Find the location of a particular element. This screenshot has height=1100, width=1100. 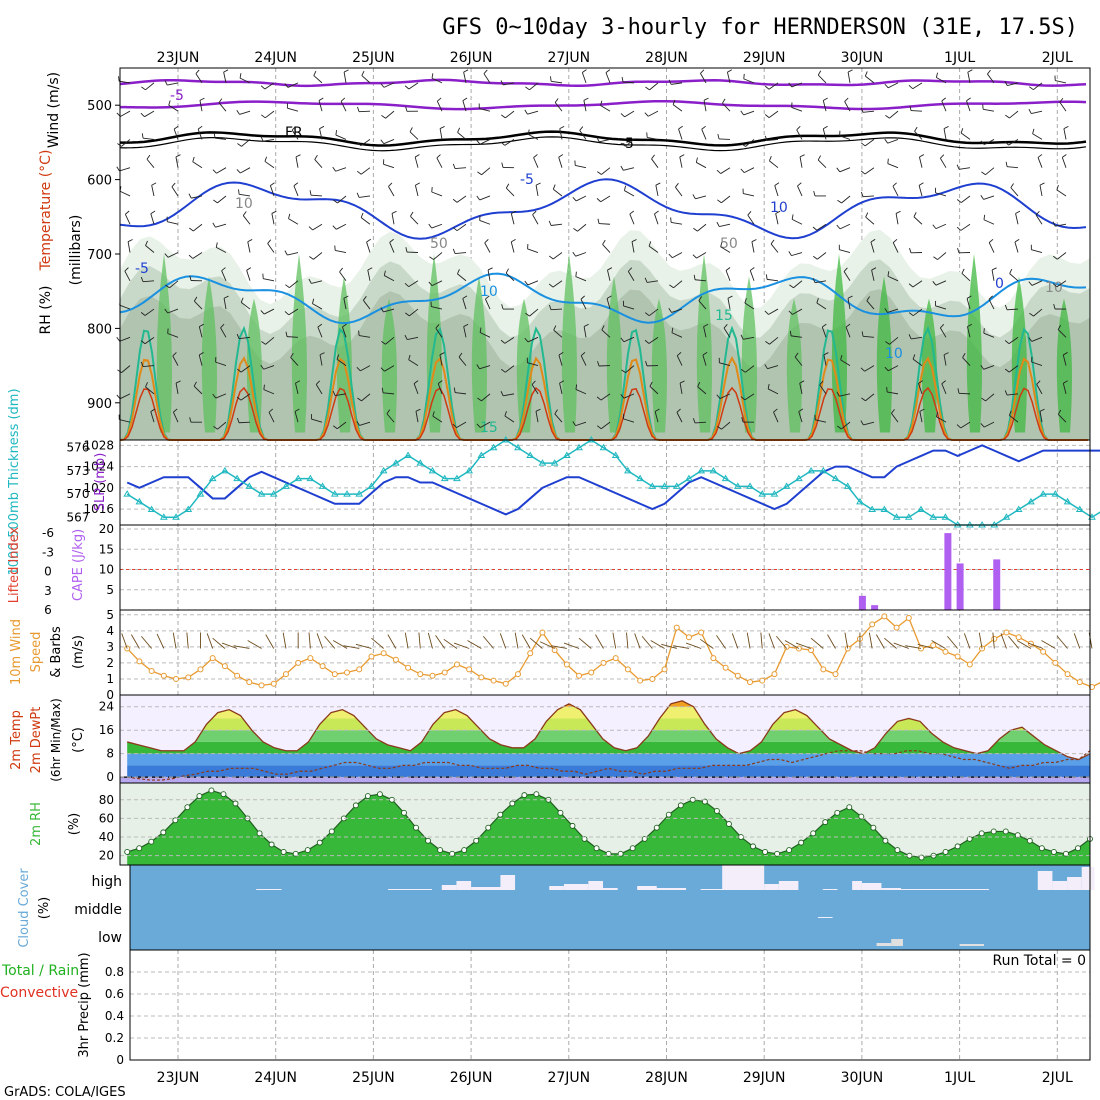

cape-bar is located at coordinates (960, 586).